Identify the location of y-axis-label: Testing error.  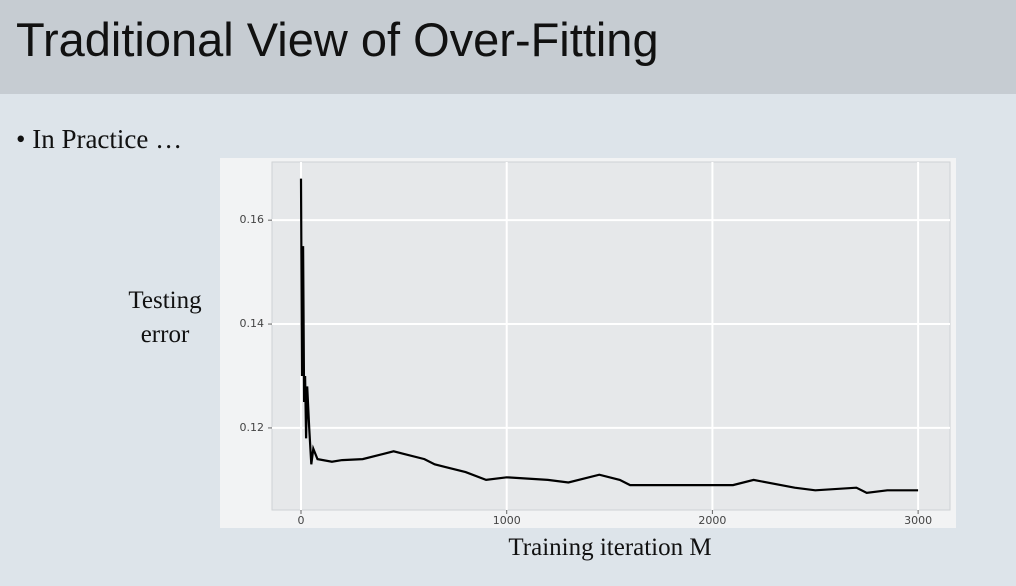
(165, 317).